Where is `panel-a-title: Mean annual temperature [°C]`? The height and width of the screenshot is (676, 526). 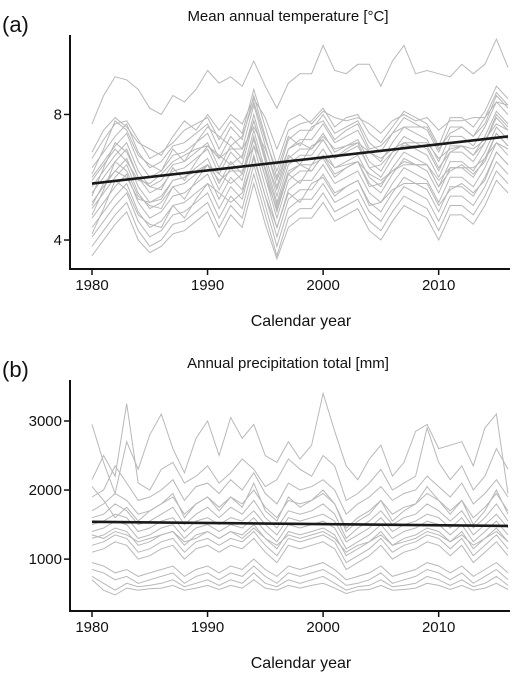 panel-a-title: Mean annual temperature [°C] is located at coordinates (287, 16).